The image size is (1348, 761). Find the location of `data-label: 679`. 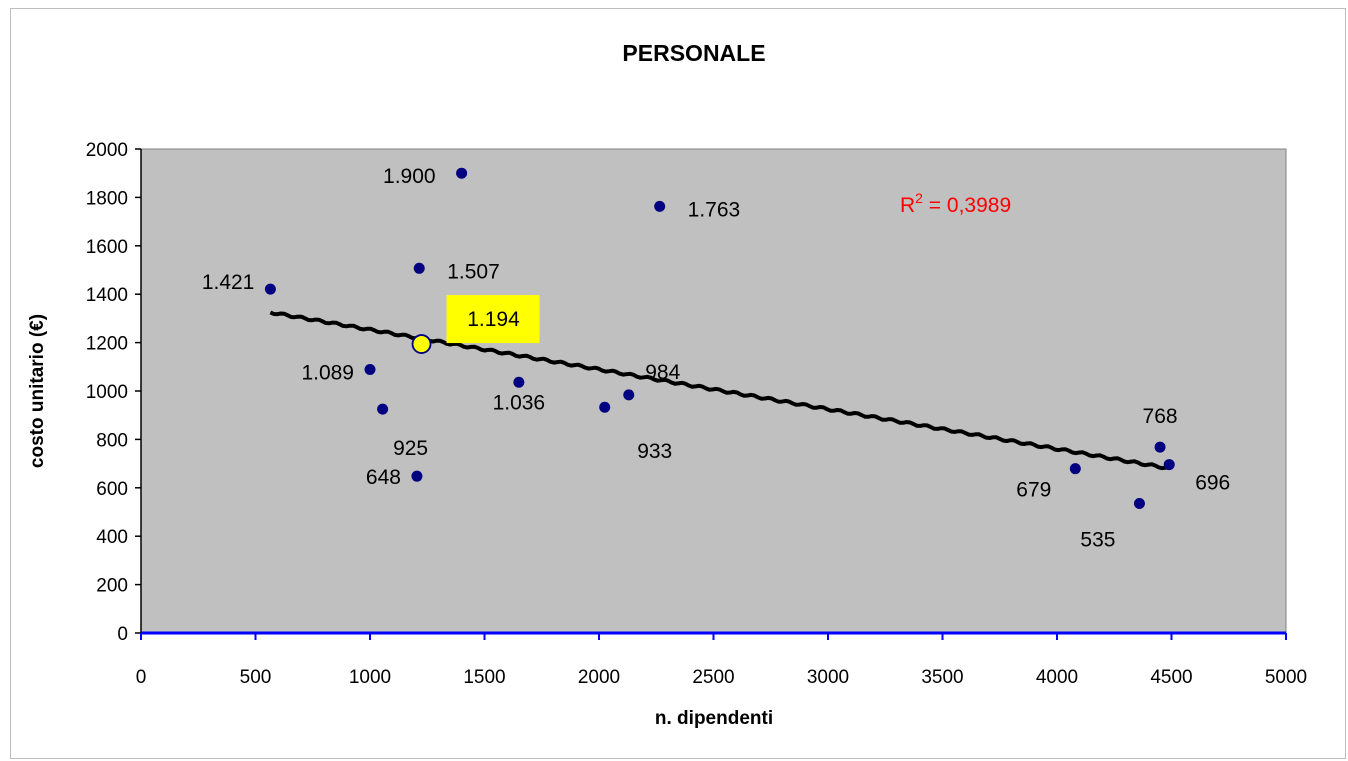

data-label: 679 is located at coordinates (1033, 490).